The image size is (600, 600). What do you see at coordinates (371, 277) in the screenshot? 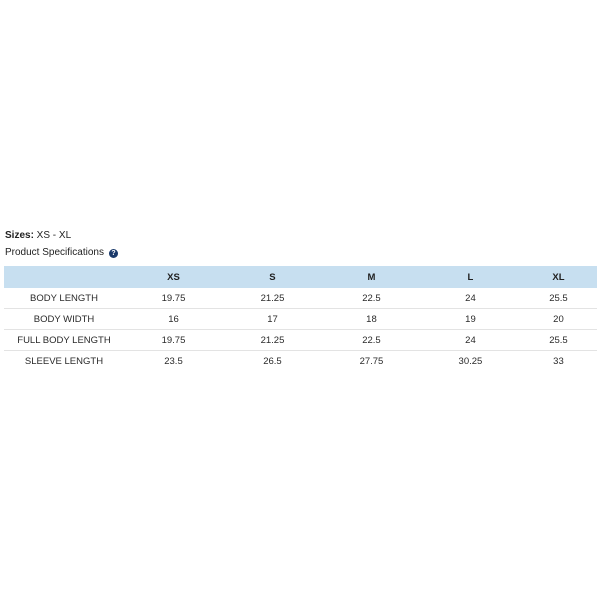
I see `column-header-m: M` at bounding box center [371, 277].